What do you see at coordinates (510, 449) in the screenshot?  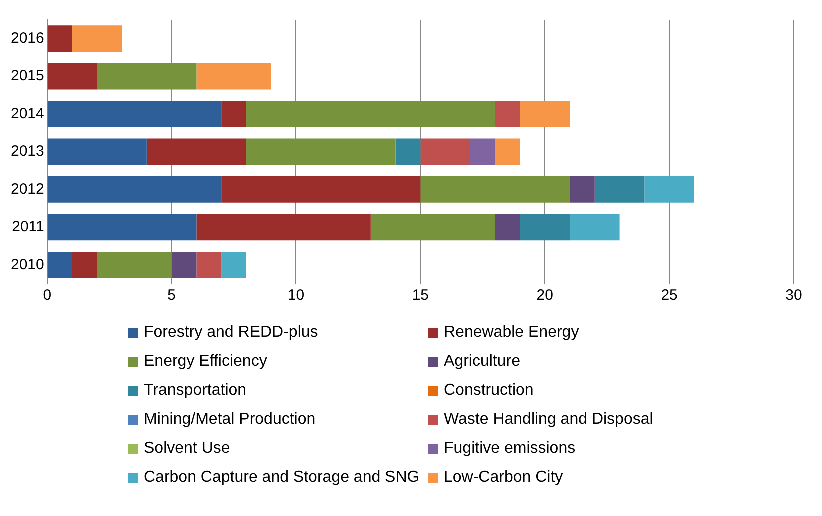 I see `legend-label: Fugitive emissions` at bounding box center [510, 449].